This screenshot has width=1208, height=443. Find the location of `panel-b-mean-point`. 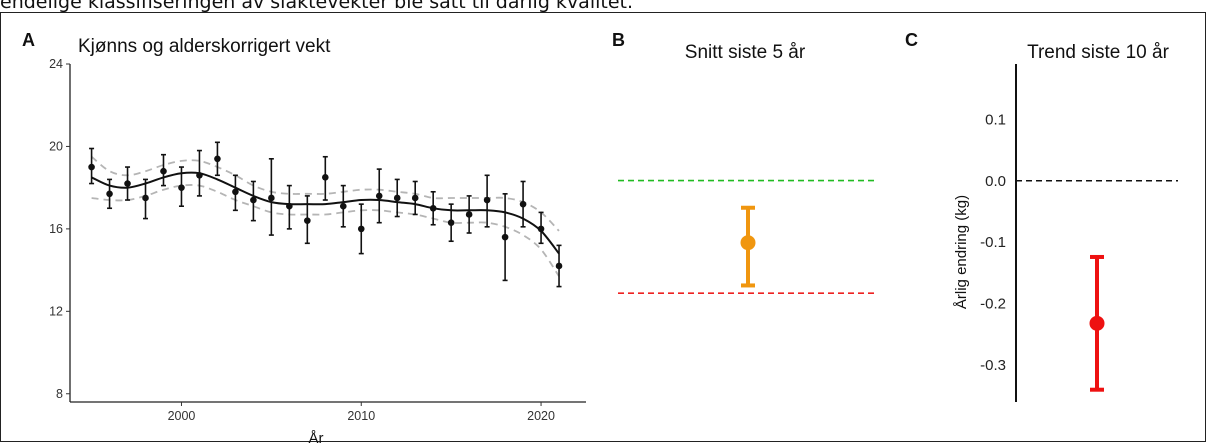

panel-b-mean-point is located at coordinates (748, 243).